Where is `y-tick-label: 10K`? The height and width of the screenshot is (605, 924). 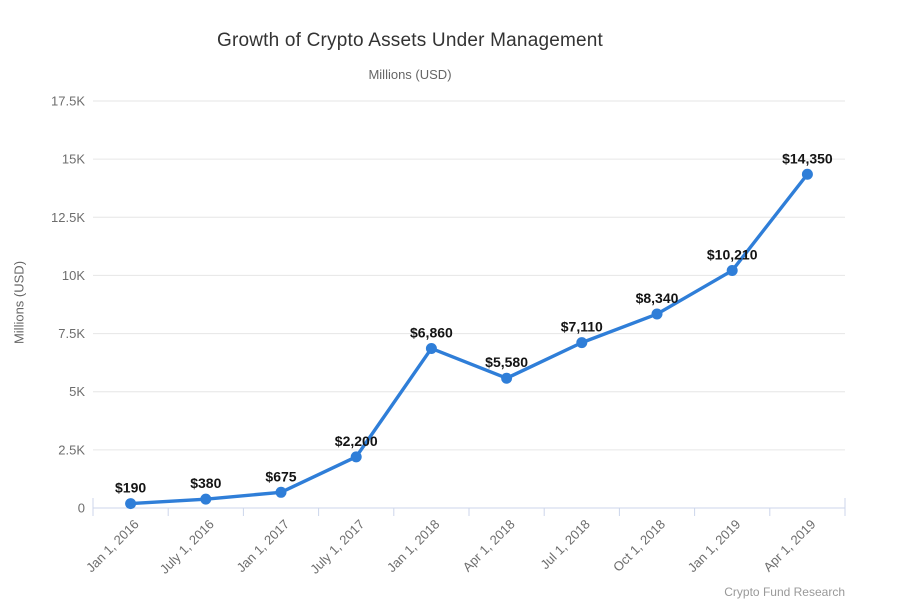 y-tick-label: 10K is located at coordinates (73, 275).